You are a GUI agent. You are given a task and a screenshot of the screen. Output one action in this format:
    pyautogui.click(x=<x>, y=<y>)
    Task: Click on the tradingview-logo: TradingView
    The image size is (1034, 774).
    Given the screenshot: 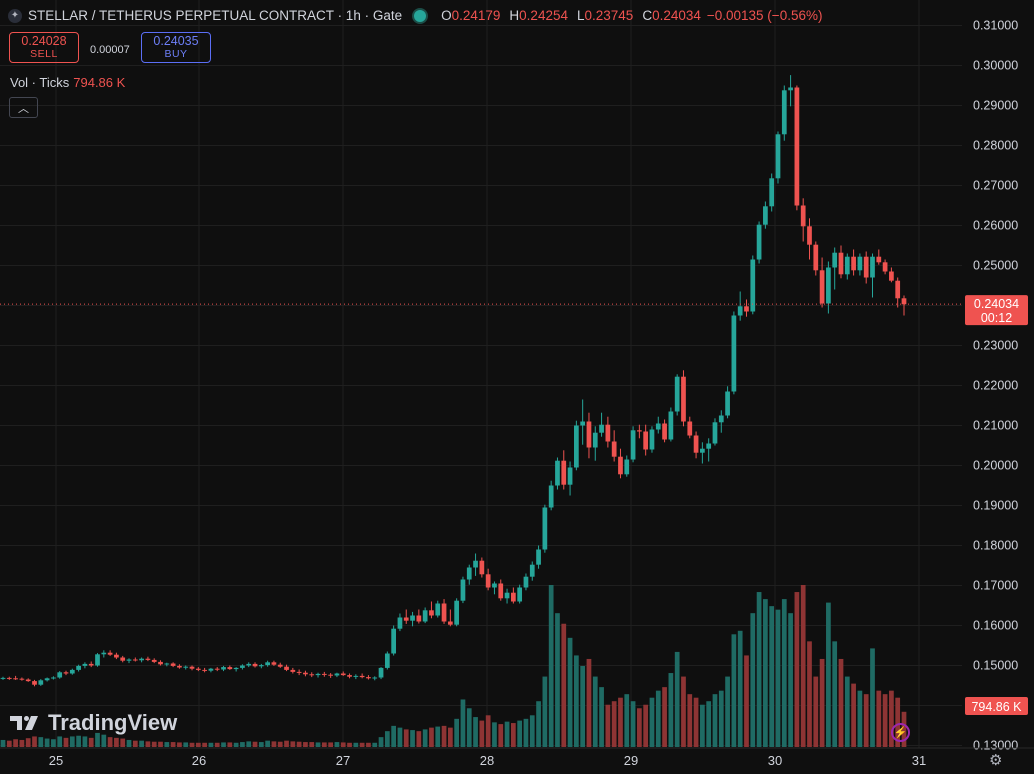 What is the action you would take?
    pyautogui.click(x=93, y=723)
    